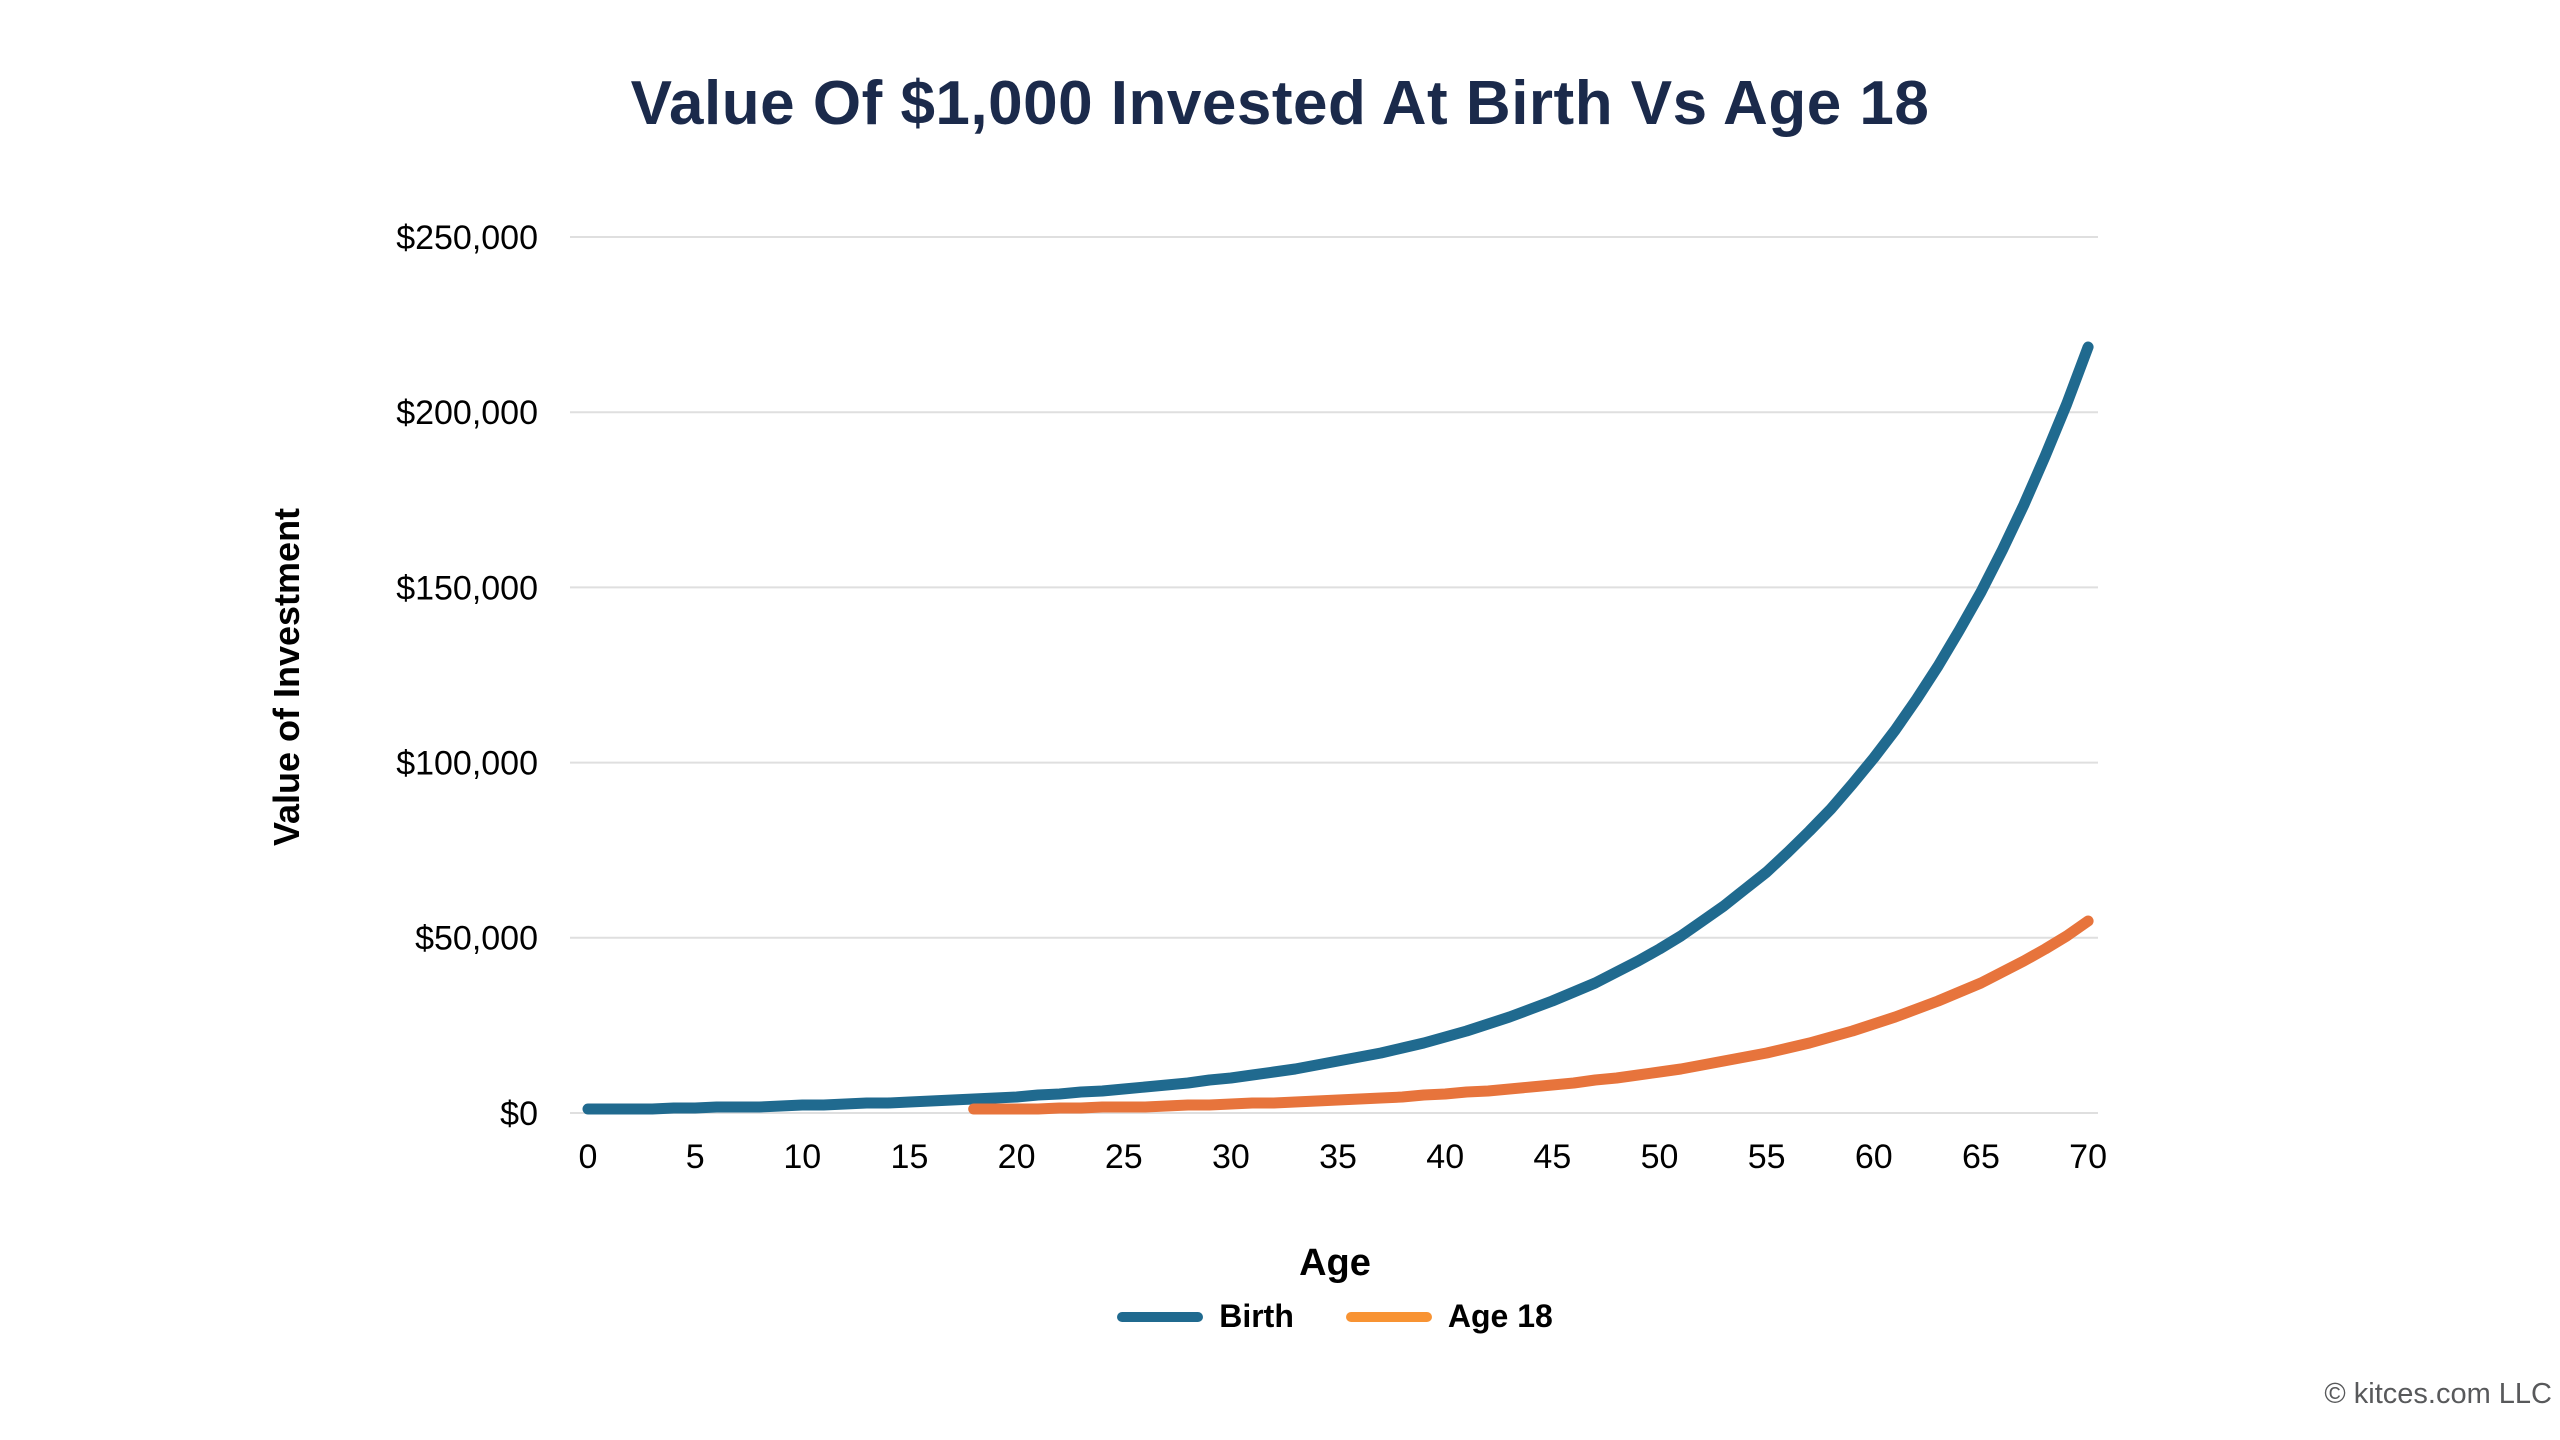  Describe the element at coordinates (1874, 1157) in the screenshot. I see `x-tick-label: 60` at that location.